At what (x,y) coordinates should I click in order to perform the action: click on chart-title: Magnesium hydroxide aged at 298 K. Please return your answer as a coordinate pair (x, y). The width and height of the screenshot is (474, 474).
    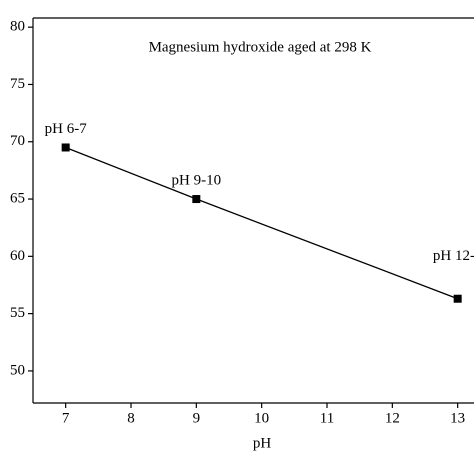
    Looking at the image, I should click on (260, 47).